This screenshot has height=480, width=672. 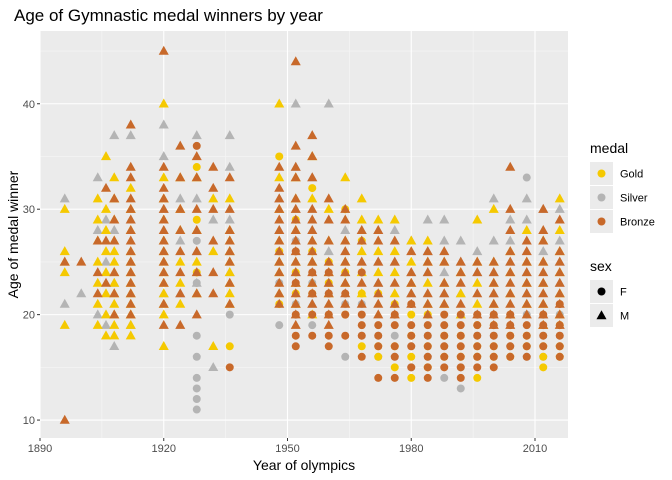 I want to click on legend-label: F, so click(x=623, y=293).